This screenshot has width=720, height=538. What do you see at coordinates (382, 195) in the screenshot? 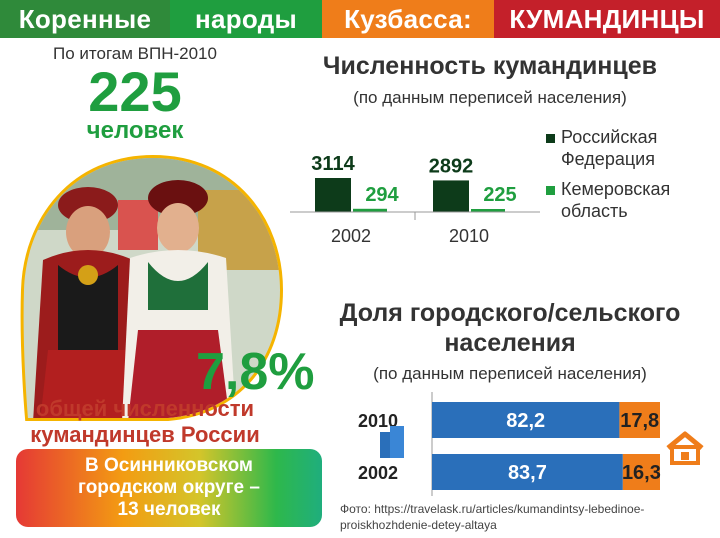
I see `bar-label-2002-series-1: 294` at bounding box center [382, 195].